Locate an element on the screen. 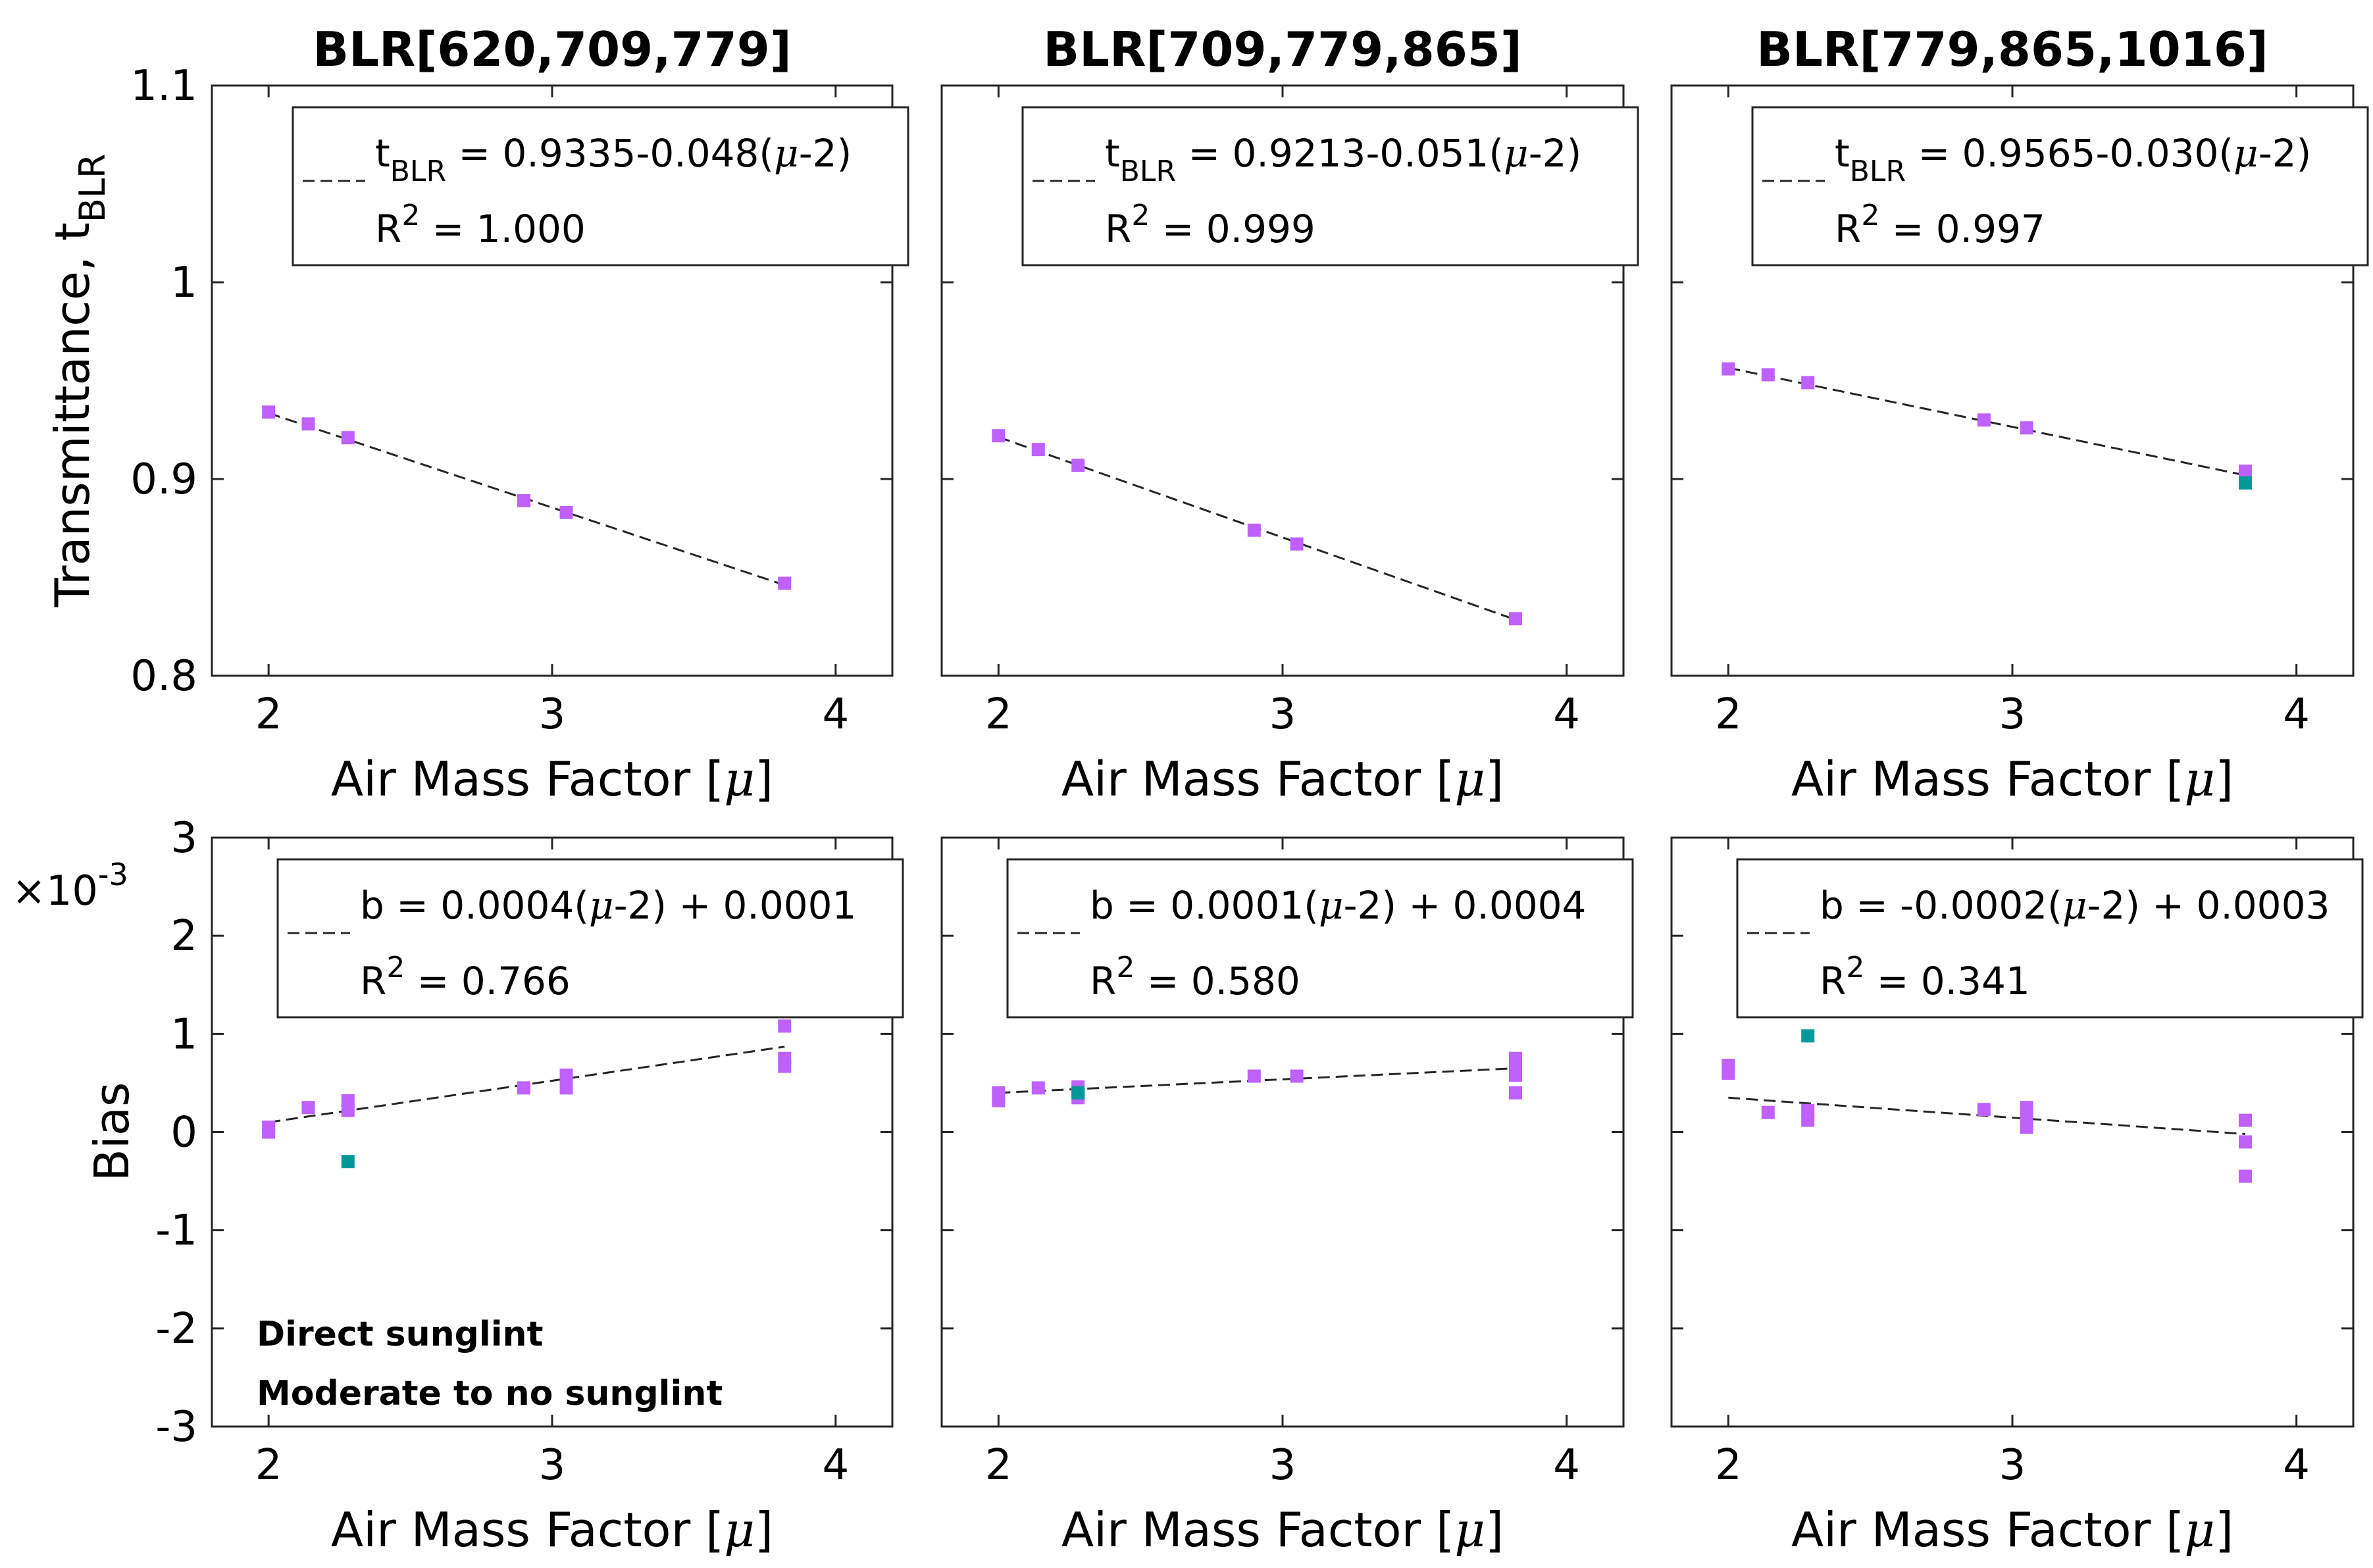 The height and width of the screenshot is (1568, 2373). y-tick-label: 0.8 is located at coordinates (163, 676).